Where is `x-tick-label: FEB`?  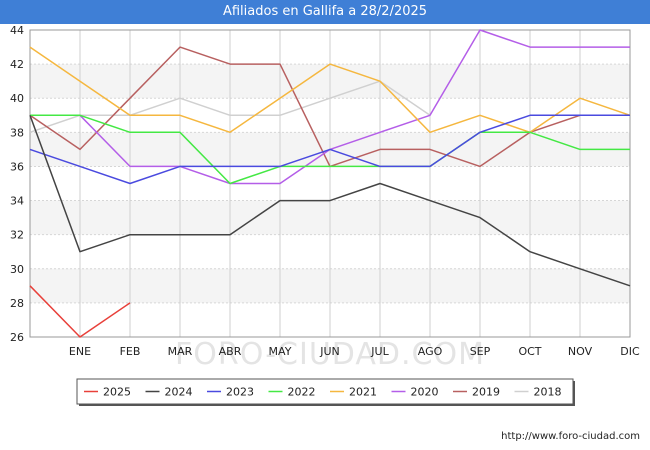
x-tick-label: FEB is located at coordinates (130, 351).